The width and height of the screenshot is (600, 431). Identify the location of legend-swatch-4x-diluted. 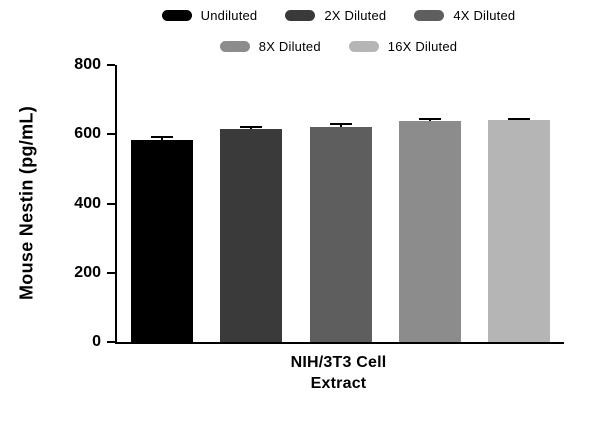
(429, 15).